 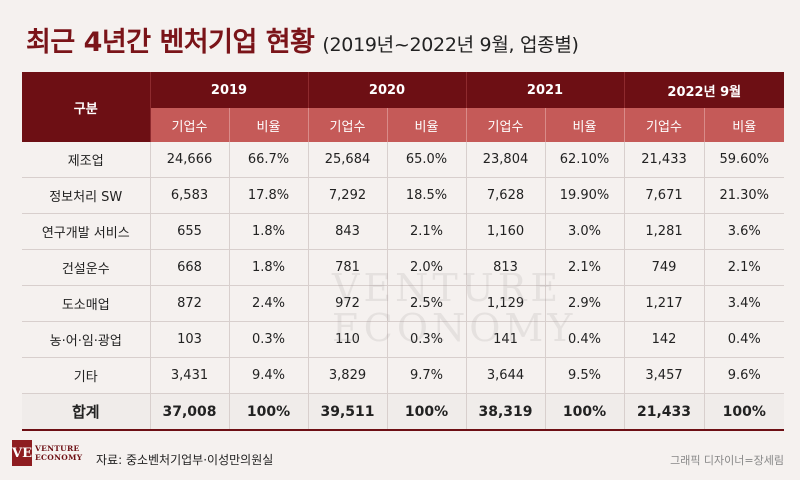 I want to click on logo-text: VENTURE ECONOMY, so click(x=58, y=453).